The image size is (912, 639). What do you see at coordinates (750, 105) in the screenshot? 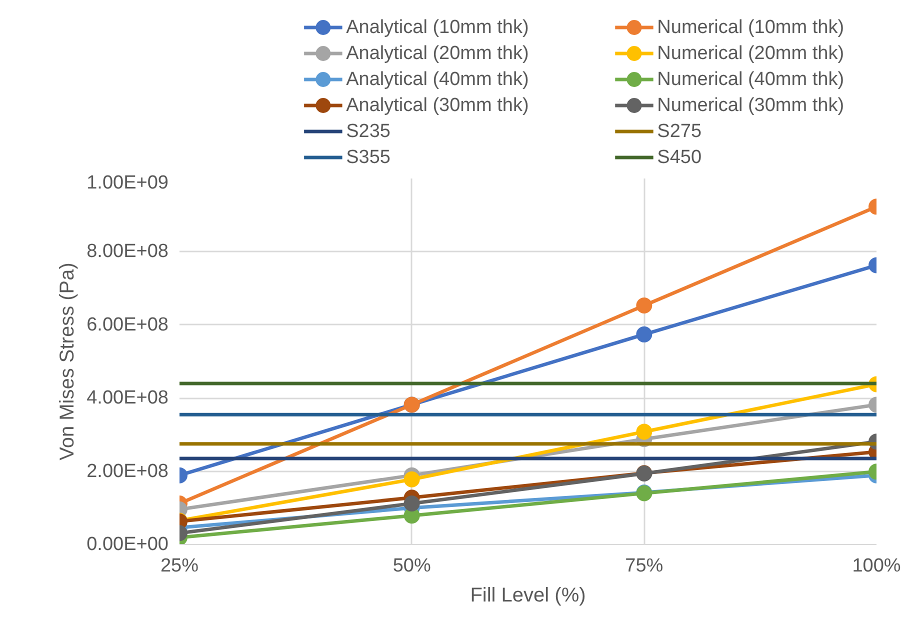
I see `legend-label: Numerical (30mm thk)` at bounding box center [750, 105].